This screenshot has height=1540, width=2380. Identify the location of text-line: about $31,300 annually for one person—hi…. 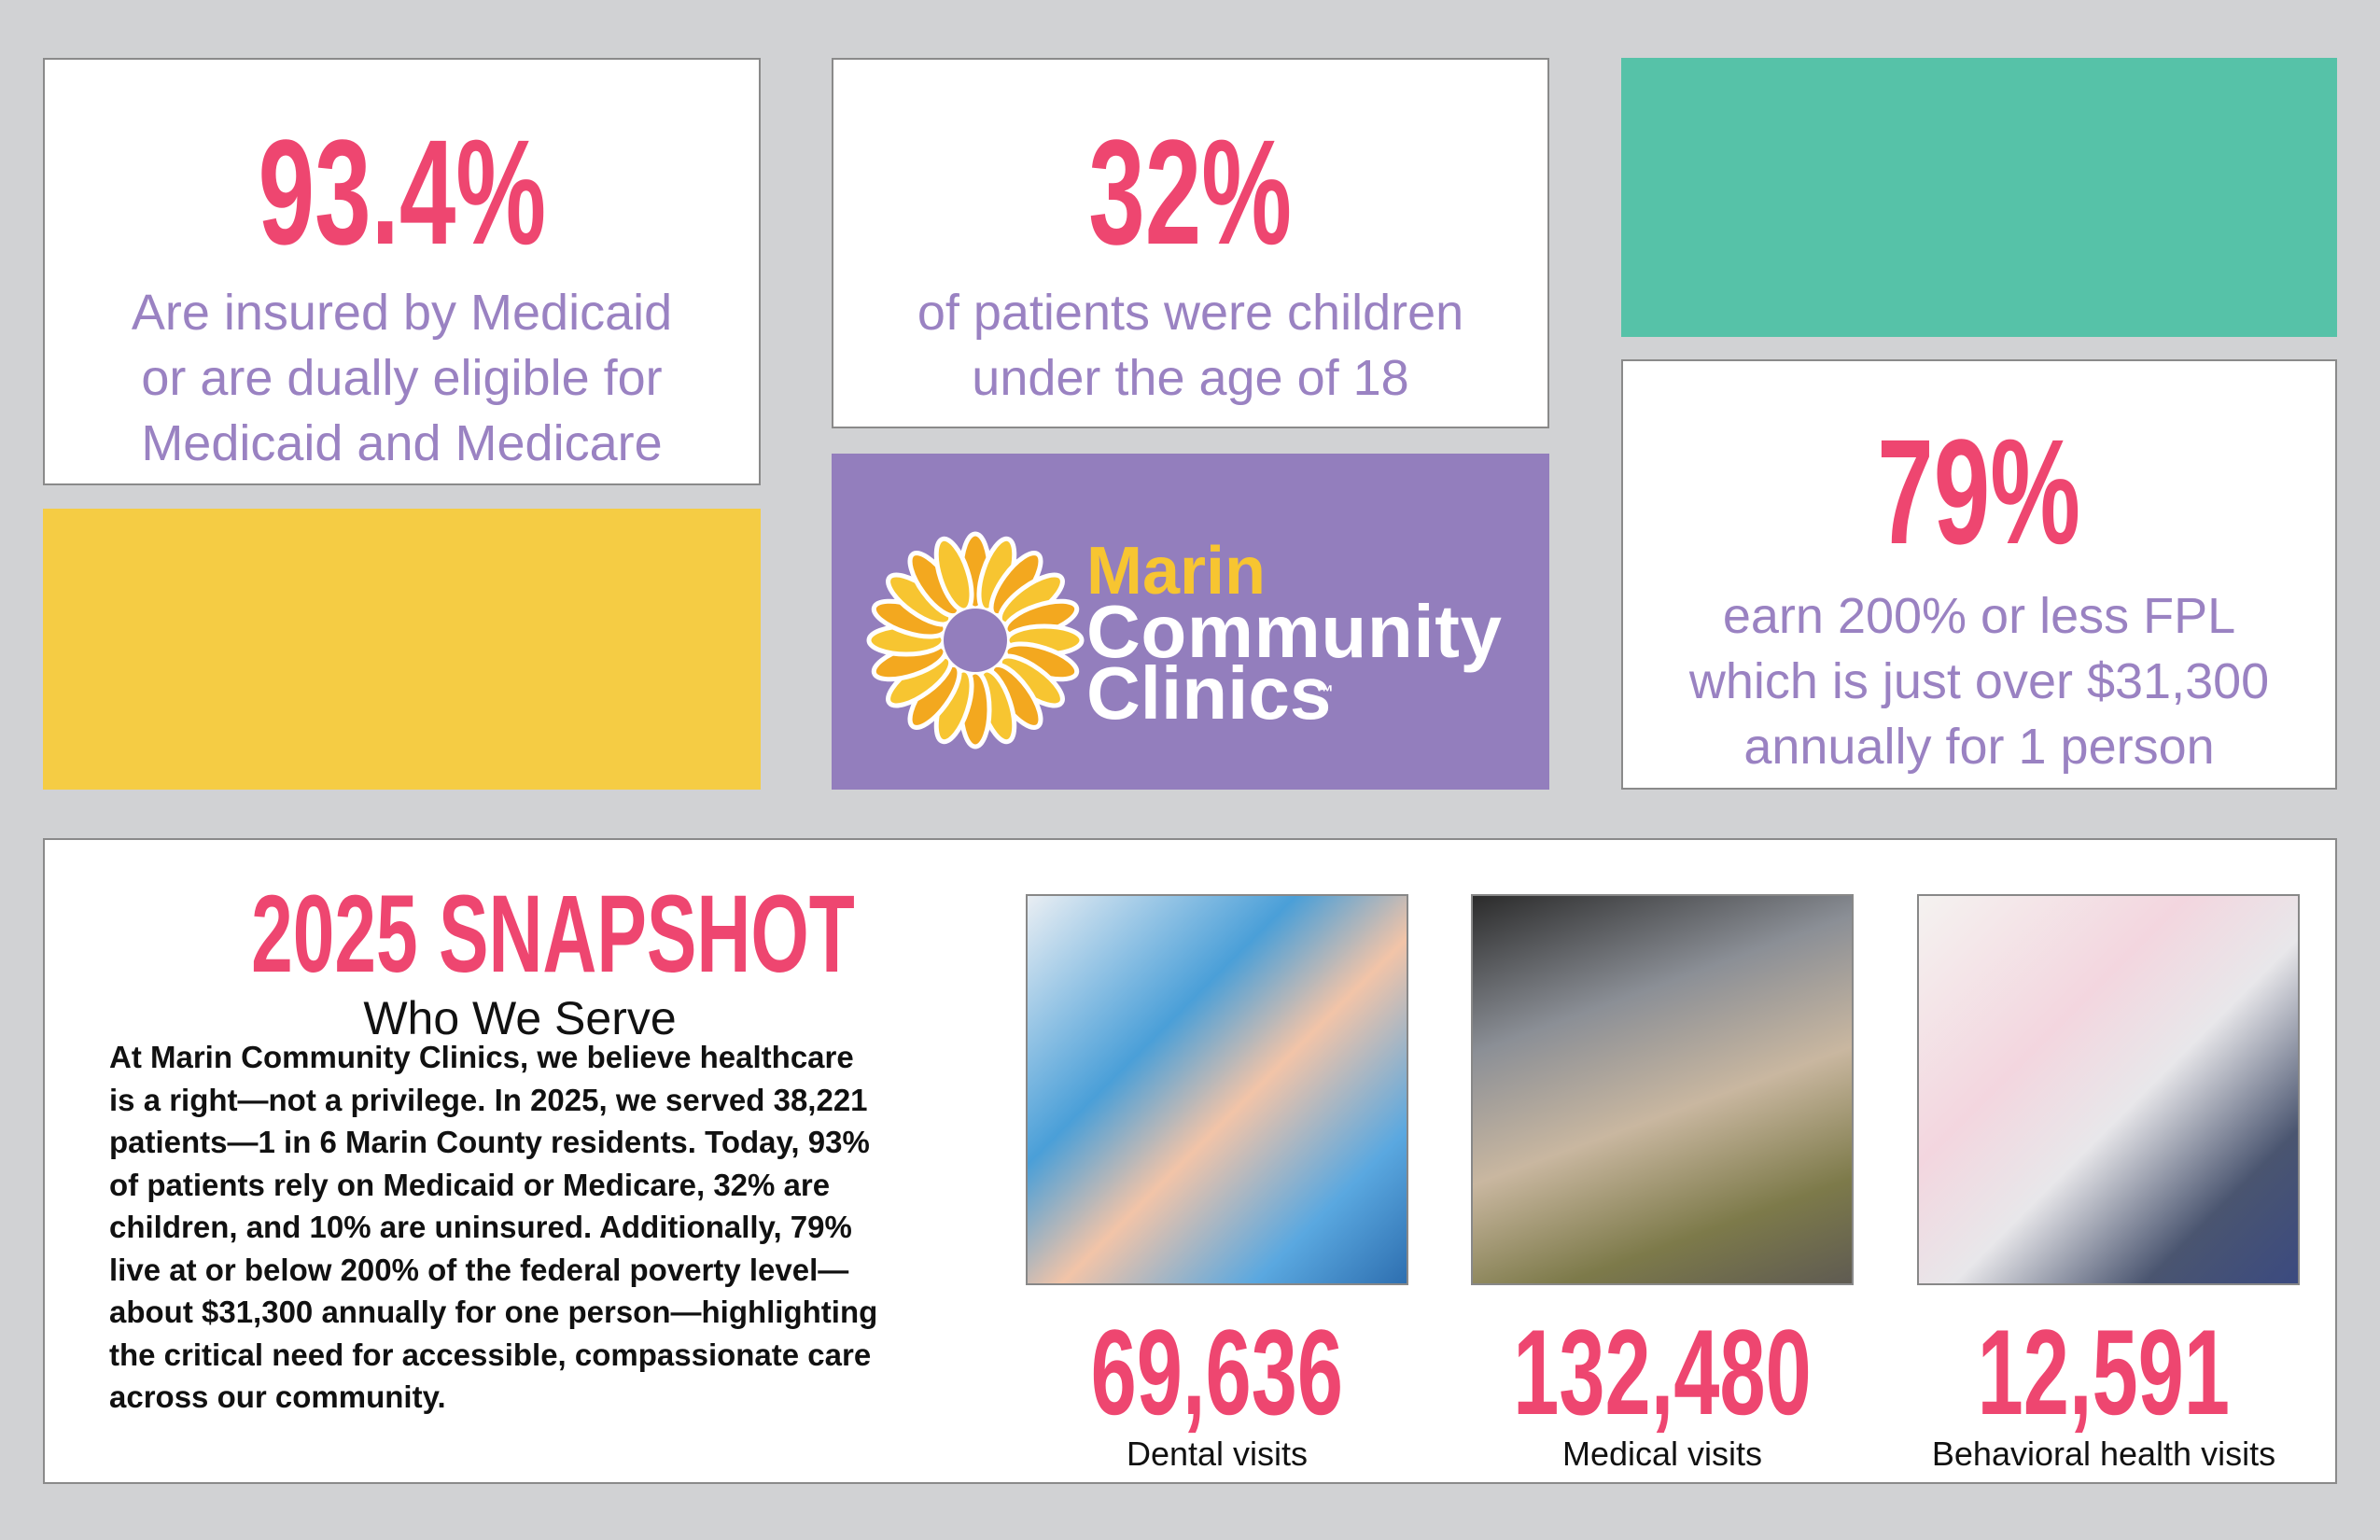
(493, 1312).